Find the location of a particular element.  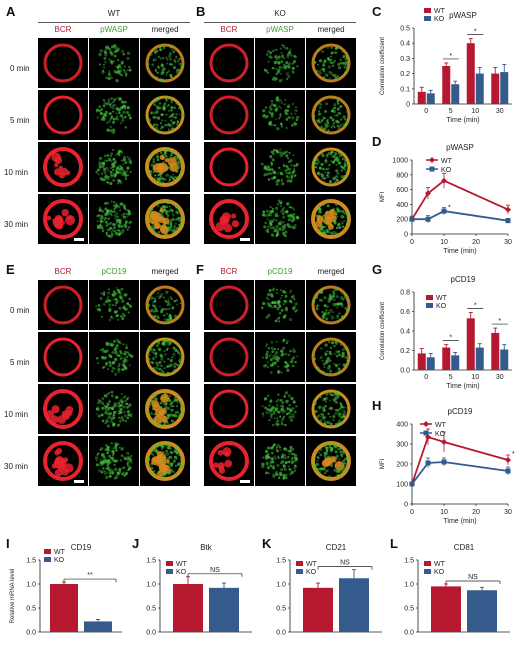

series-line-ko is located at coordinates (460, 473).